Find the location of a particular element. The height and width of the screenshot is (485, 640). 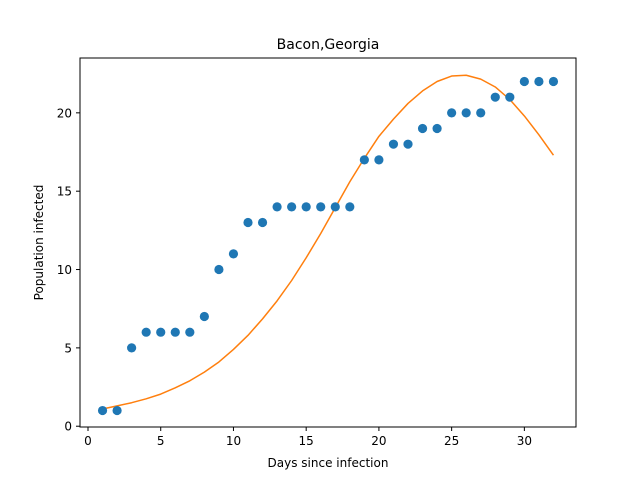

x-tick-label: 25 is located at coordinates (451, 441).